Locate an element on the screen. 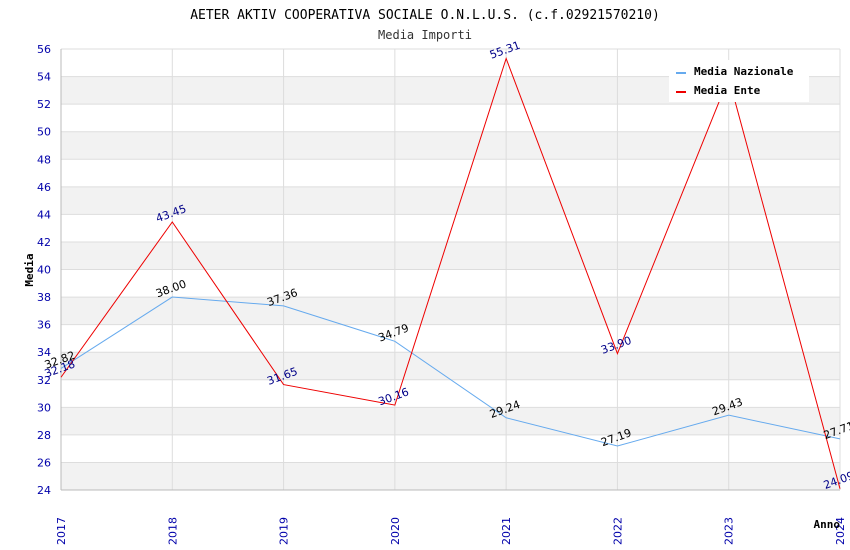  legend-box is located at coordinates (739, 81).